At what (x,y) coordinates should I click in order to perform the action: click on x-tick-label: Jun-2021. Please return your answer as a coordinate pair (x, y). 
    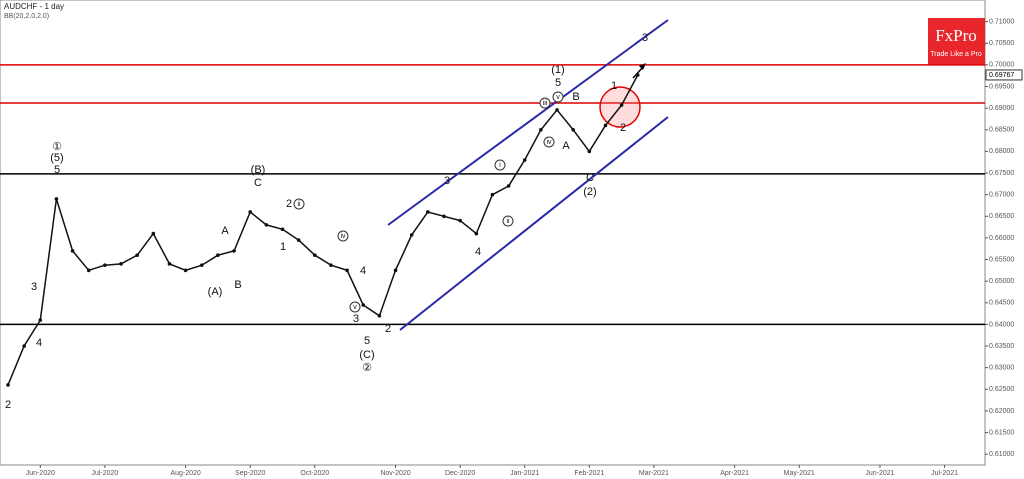
    Looking at the image, I should click on (879, 473).